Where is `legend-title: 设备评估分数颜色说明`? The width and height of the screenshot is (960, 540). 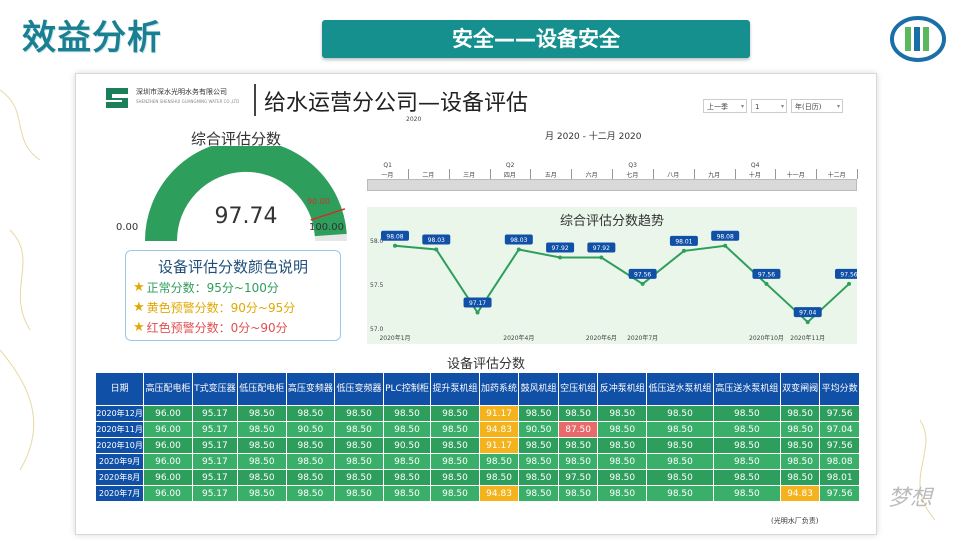
legend-title: 设备评估分数颜色说明 is located at coordinates (232, 267).